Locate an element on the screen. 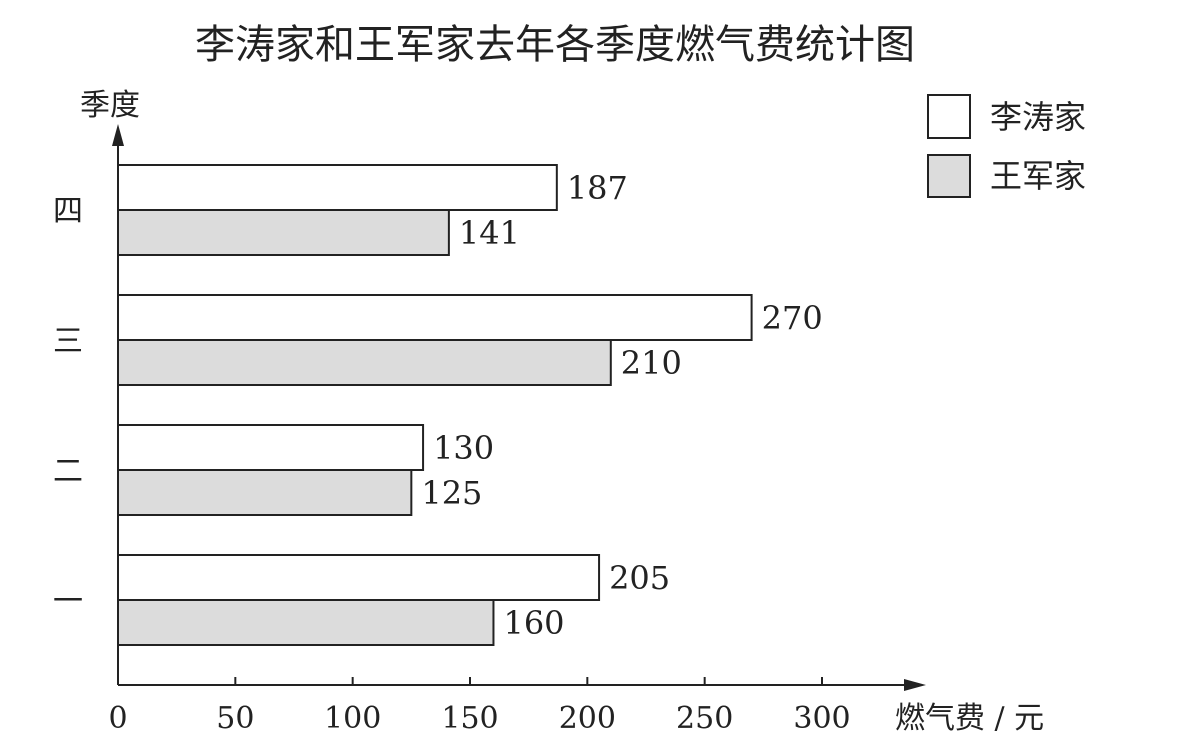 The height and width of the screenshot is (747, 1199). x-tick-label: 50 is located at coordinates (235, 718).